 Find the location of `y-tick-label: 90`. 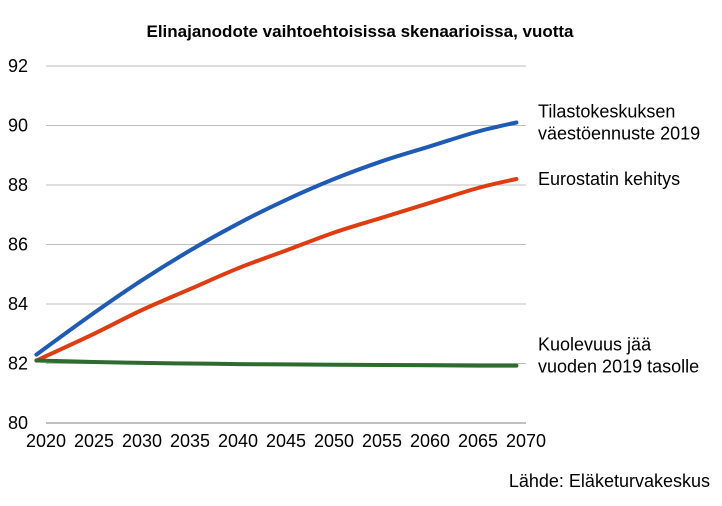

y-tick-label: 90 is located at coordinates (18, 126).